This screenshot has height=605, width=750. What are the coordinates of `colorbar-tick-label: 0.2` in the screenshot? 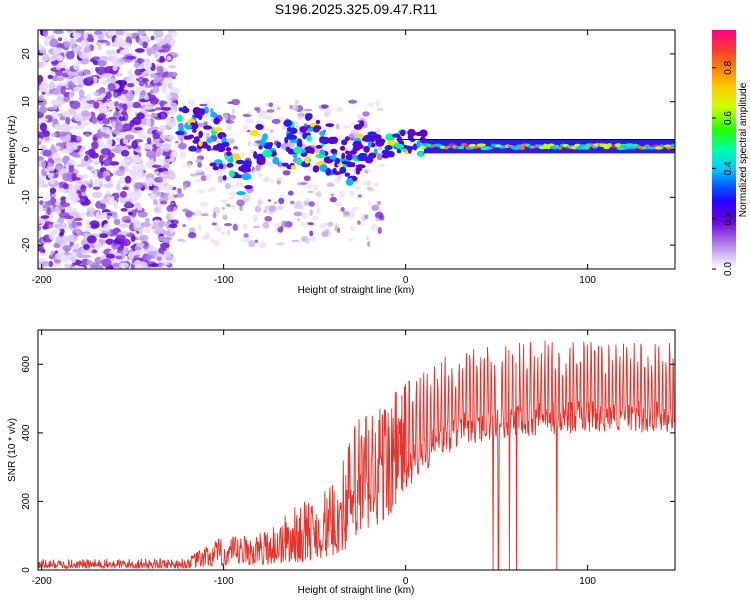 It's located at (728, 218).